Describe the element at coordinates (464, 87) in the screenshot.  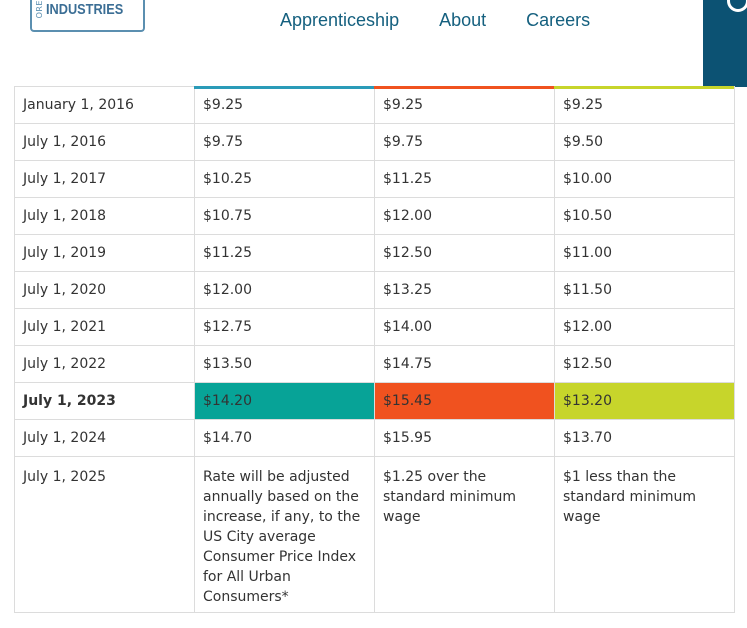
I see `column-accent-portland` at that location.